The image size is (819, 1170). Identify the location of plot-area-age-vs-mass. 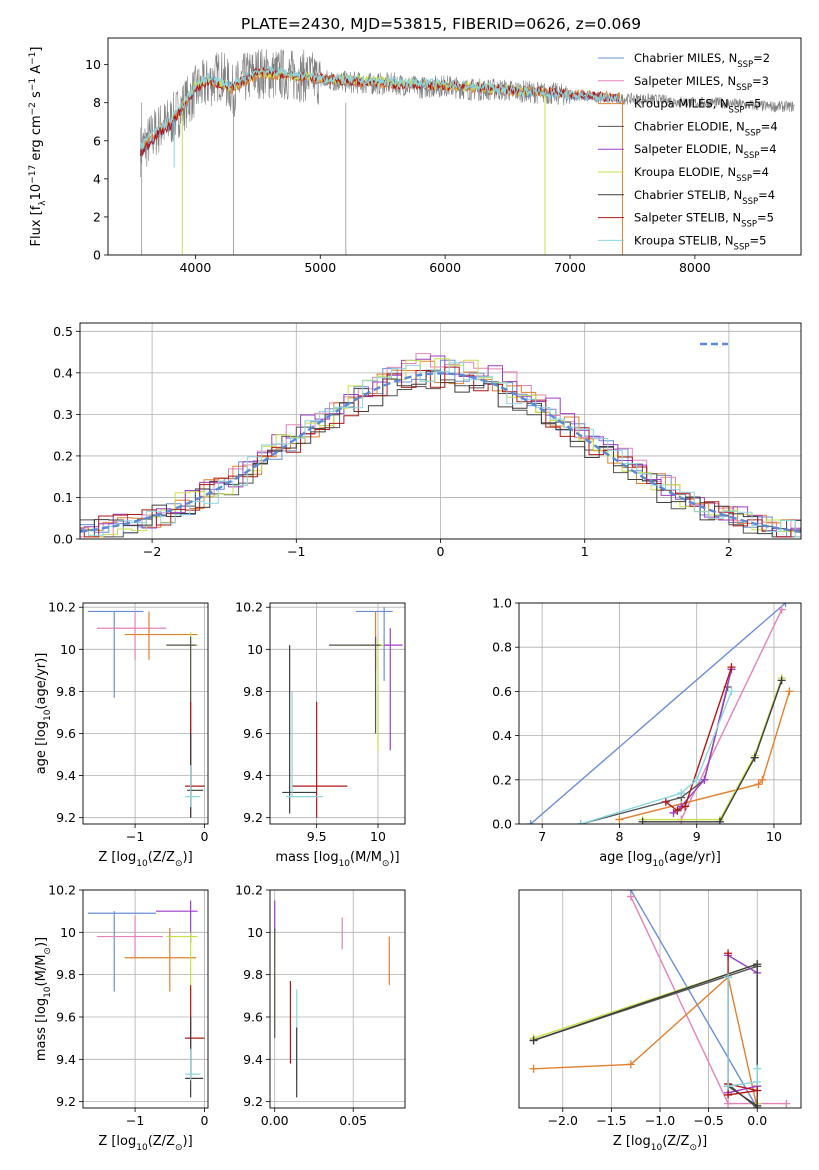
(342, 712).